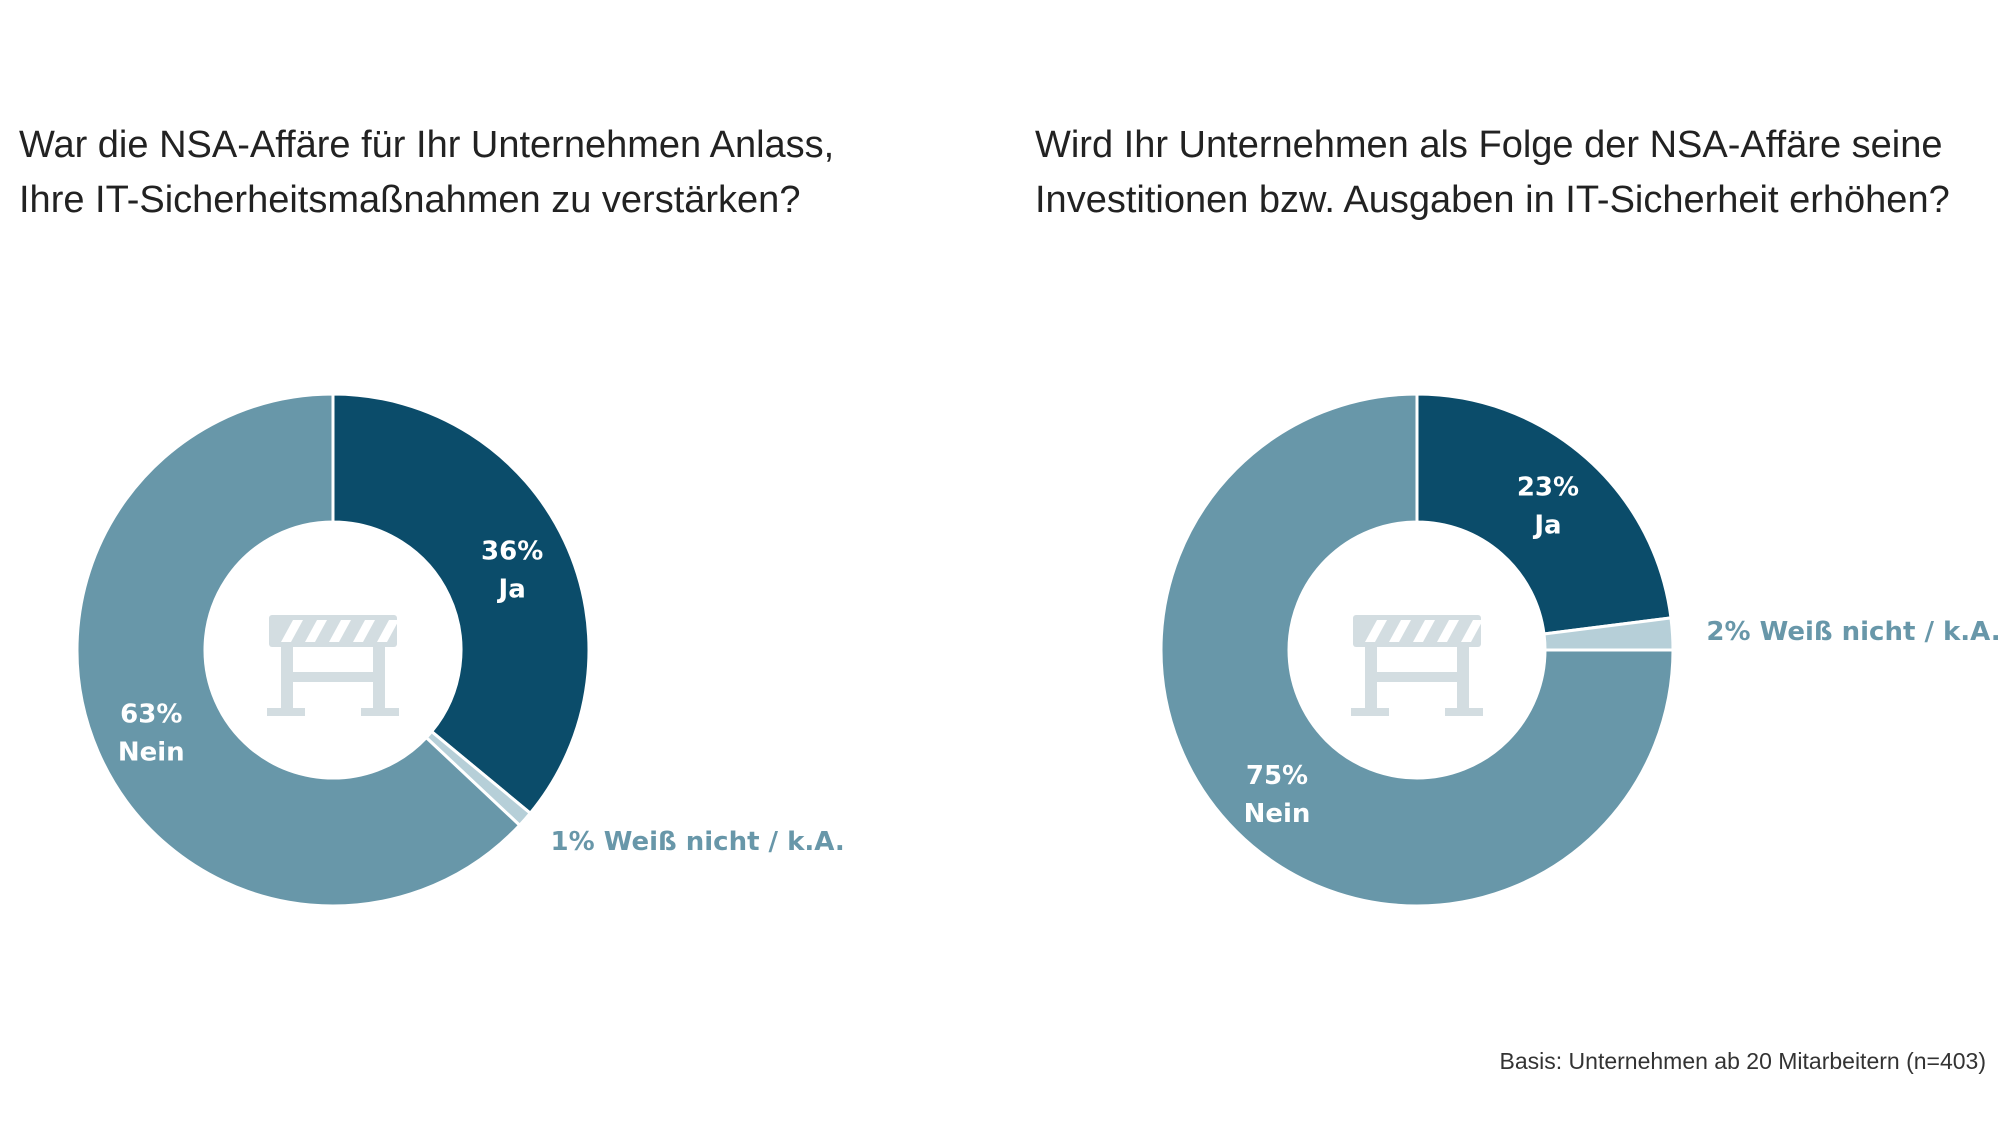 This screenshot has height=1124, width=2000. Describe the element at coordinates (1277, 776) in the screenshot. I see `value-label: 75%` at that location.